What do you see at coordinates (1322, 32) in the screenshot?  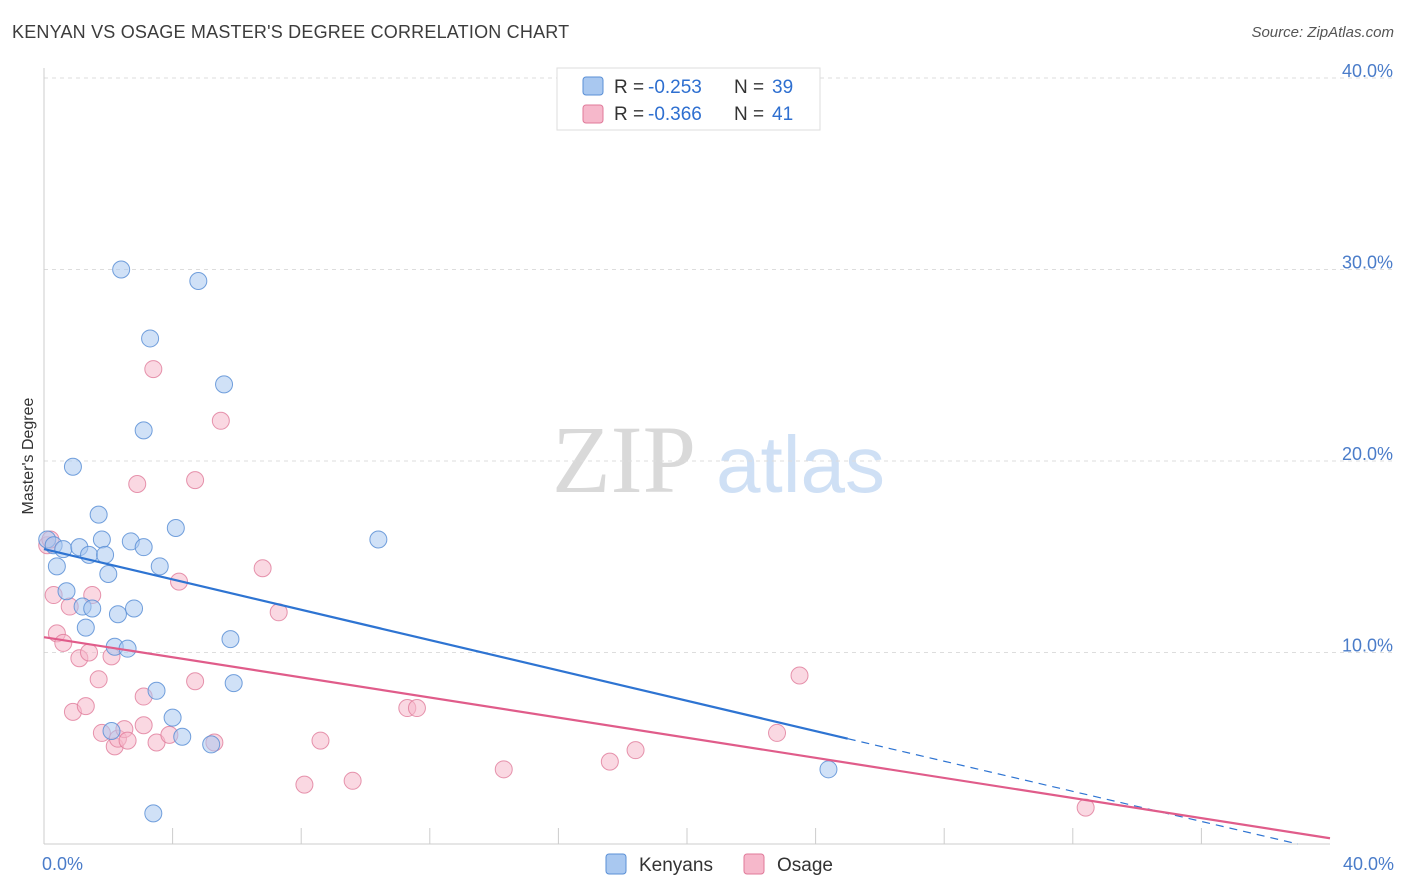 I see `source-label: Source: ZipAtlas.com` at bounding box center [1322, 32].